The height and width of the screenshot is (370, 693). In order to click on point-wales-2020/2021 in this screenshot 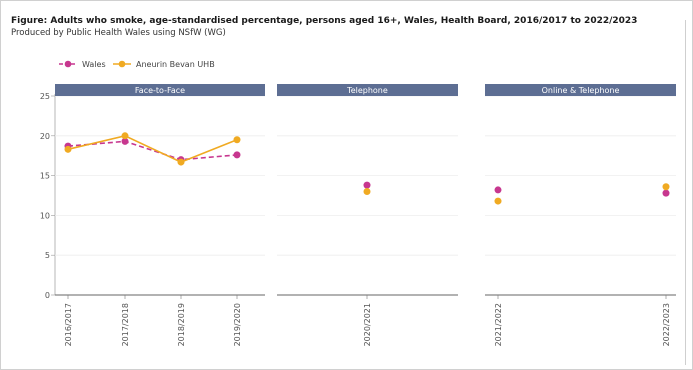, I will do `click(367, 185)`.